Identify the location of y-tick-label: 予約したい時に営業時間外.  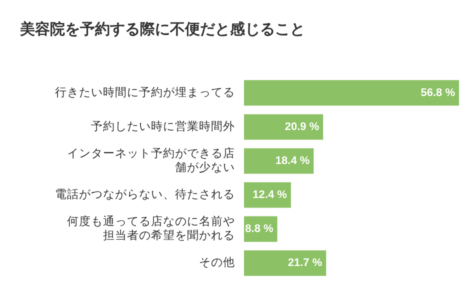
(163, 125).